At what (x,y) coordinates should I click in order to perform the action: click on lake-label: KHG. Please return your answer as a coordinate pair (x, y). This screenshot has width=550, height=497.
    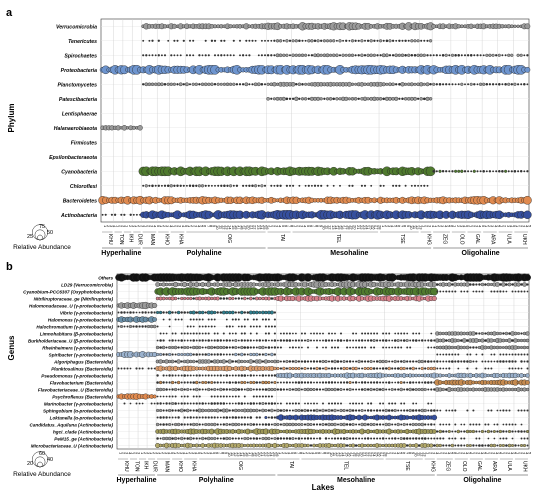
    Looking at the image, I should click on (433, 466).